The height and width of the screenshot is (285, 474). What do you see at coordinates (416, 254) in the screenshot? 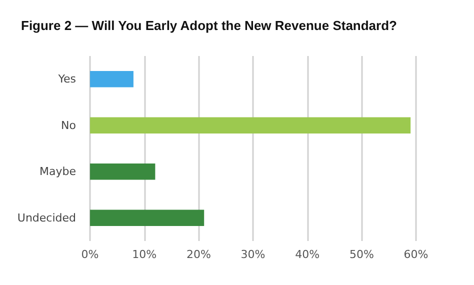
I see `x-tick-label: 60%` at bounding box center [416, 254].